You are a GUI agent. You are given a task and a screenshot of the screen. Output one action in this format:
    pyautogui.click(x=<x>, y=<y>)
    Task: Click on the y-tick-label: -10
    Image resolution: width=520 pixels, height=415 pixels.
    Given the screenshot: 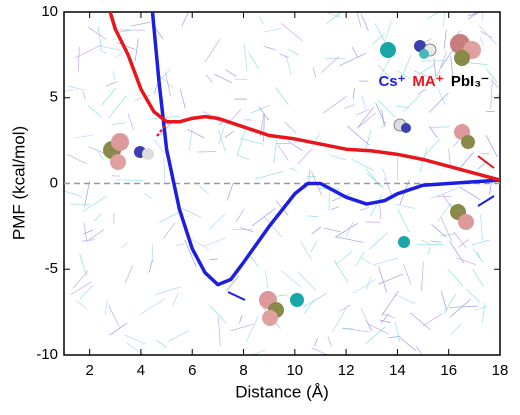 What is the action you would take?
    pyautogui.click(x=47, y=354)
    